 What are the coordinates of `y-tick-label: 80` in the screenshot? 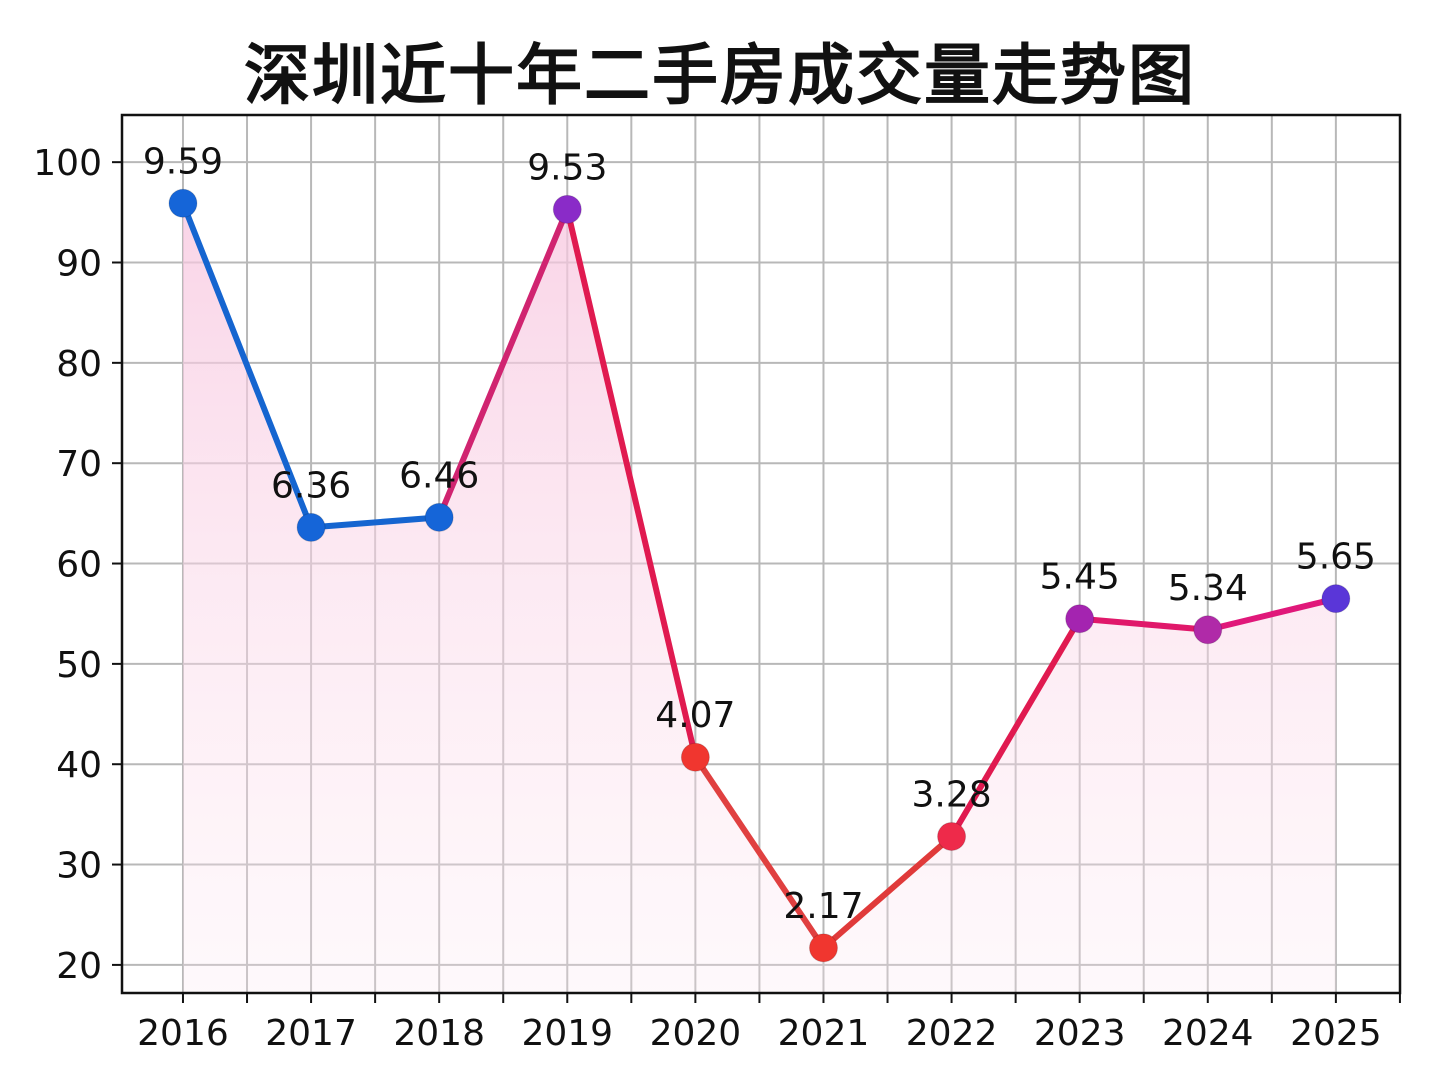 It's located at (79, 364).